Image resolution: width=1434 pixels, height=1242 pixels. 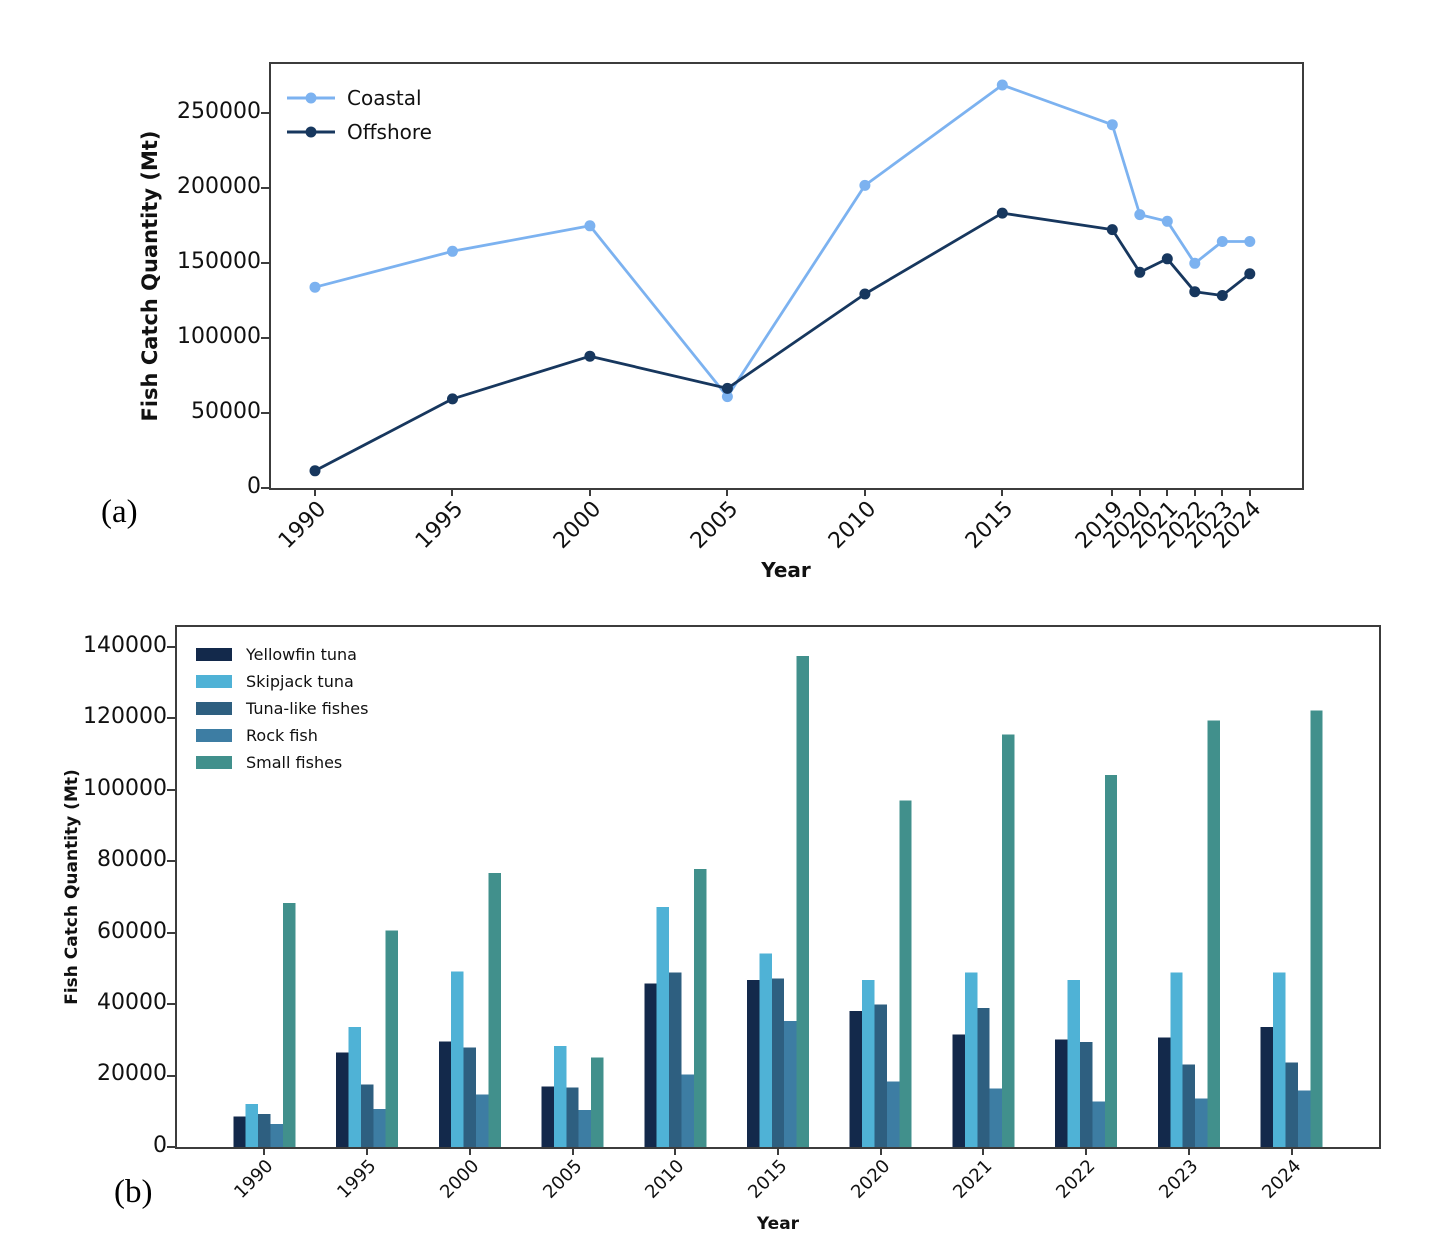 I want to click on bar-small-fishes-2023, so click(x=1213, y=933).